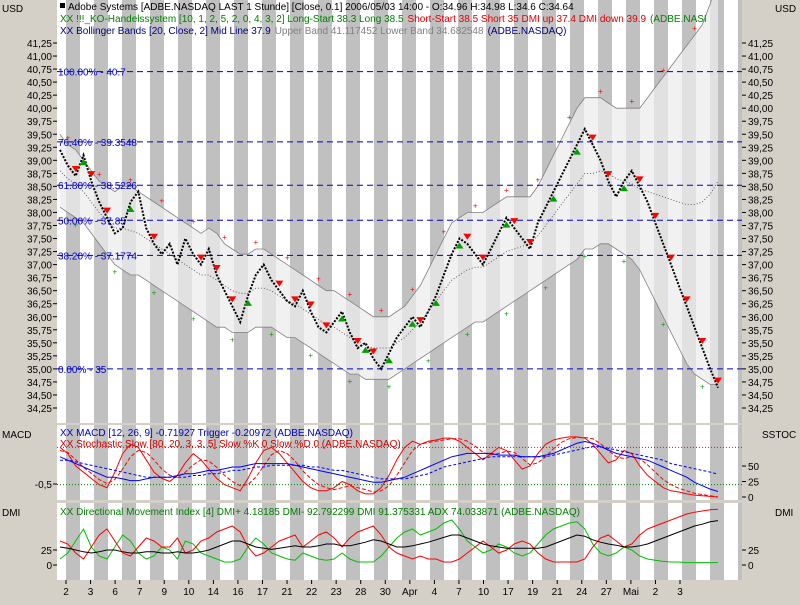 Image resolution: width=800 pixels, height=605 pixels. Describe the element at coordinates (39, 370) in the screenshot. I see `y-tick-label: 35,00` at that location.